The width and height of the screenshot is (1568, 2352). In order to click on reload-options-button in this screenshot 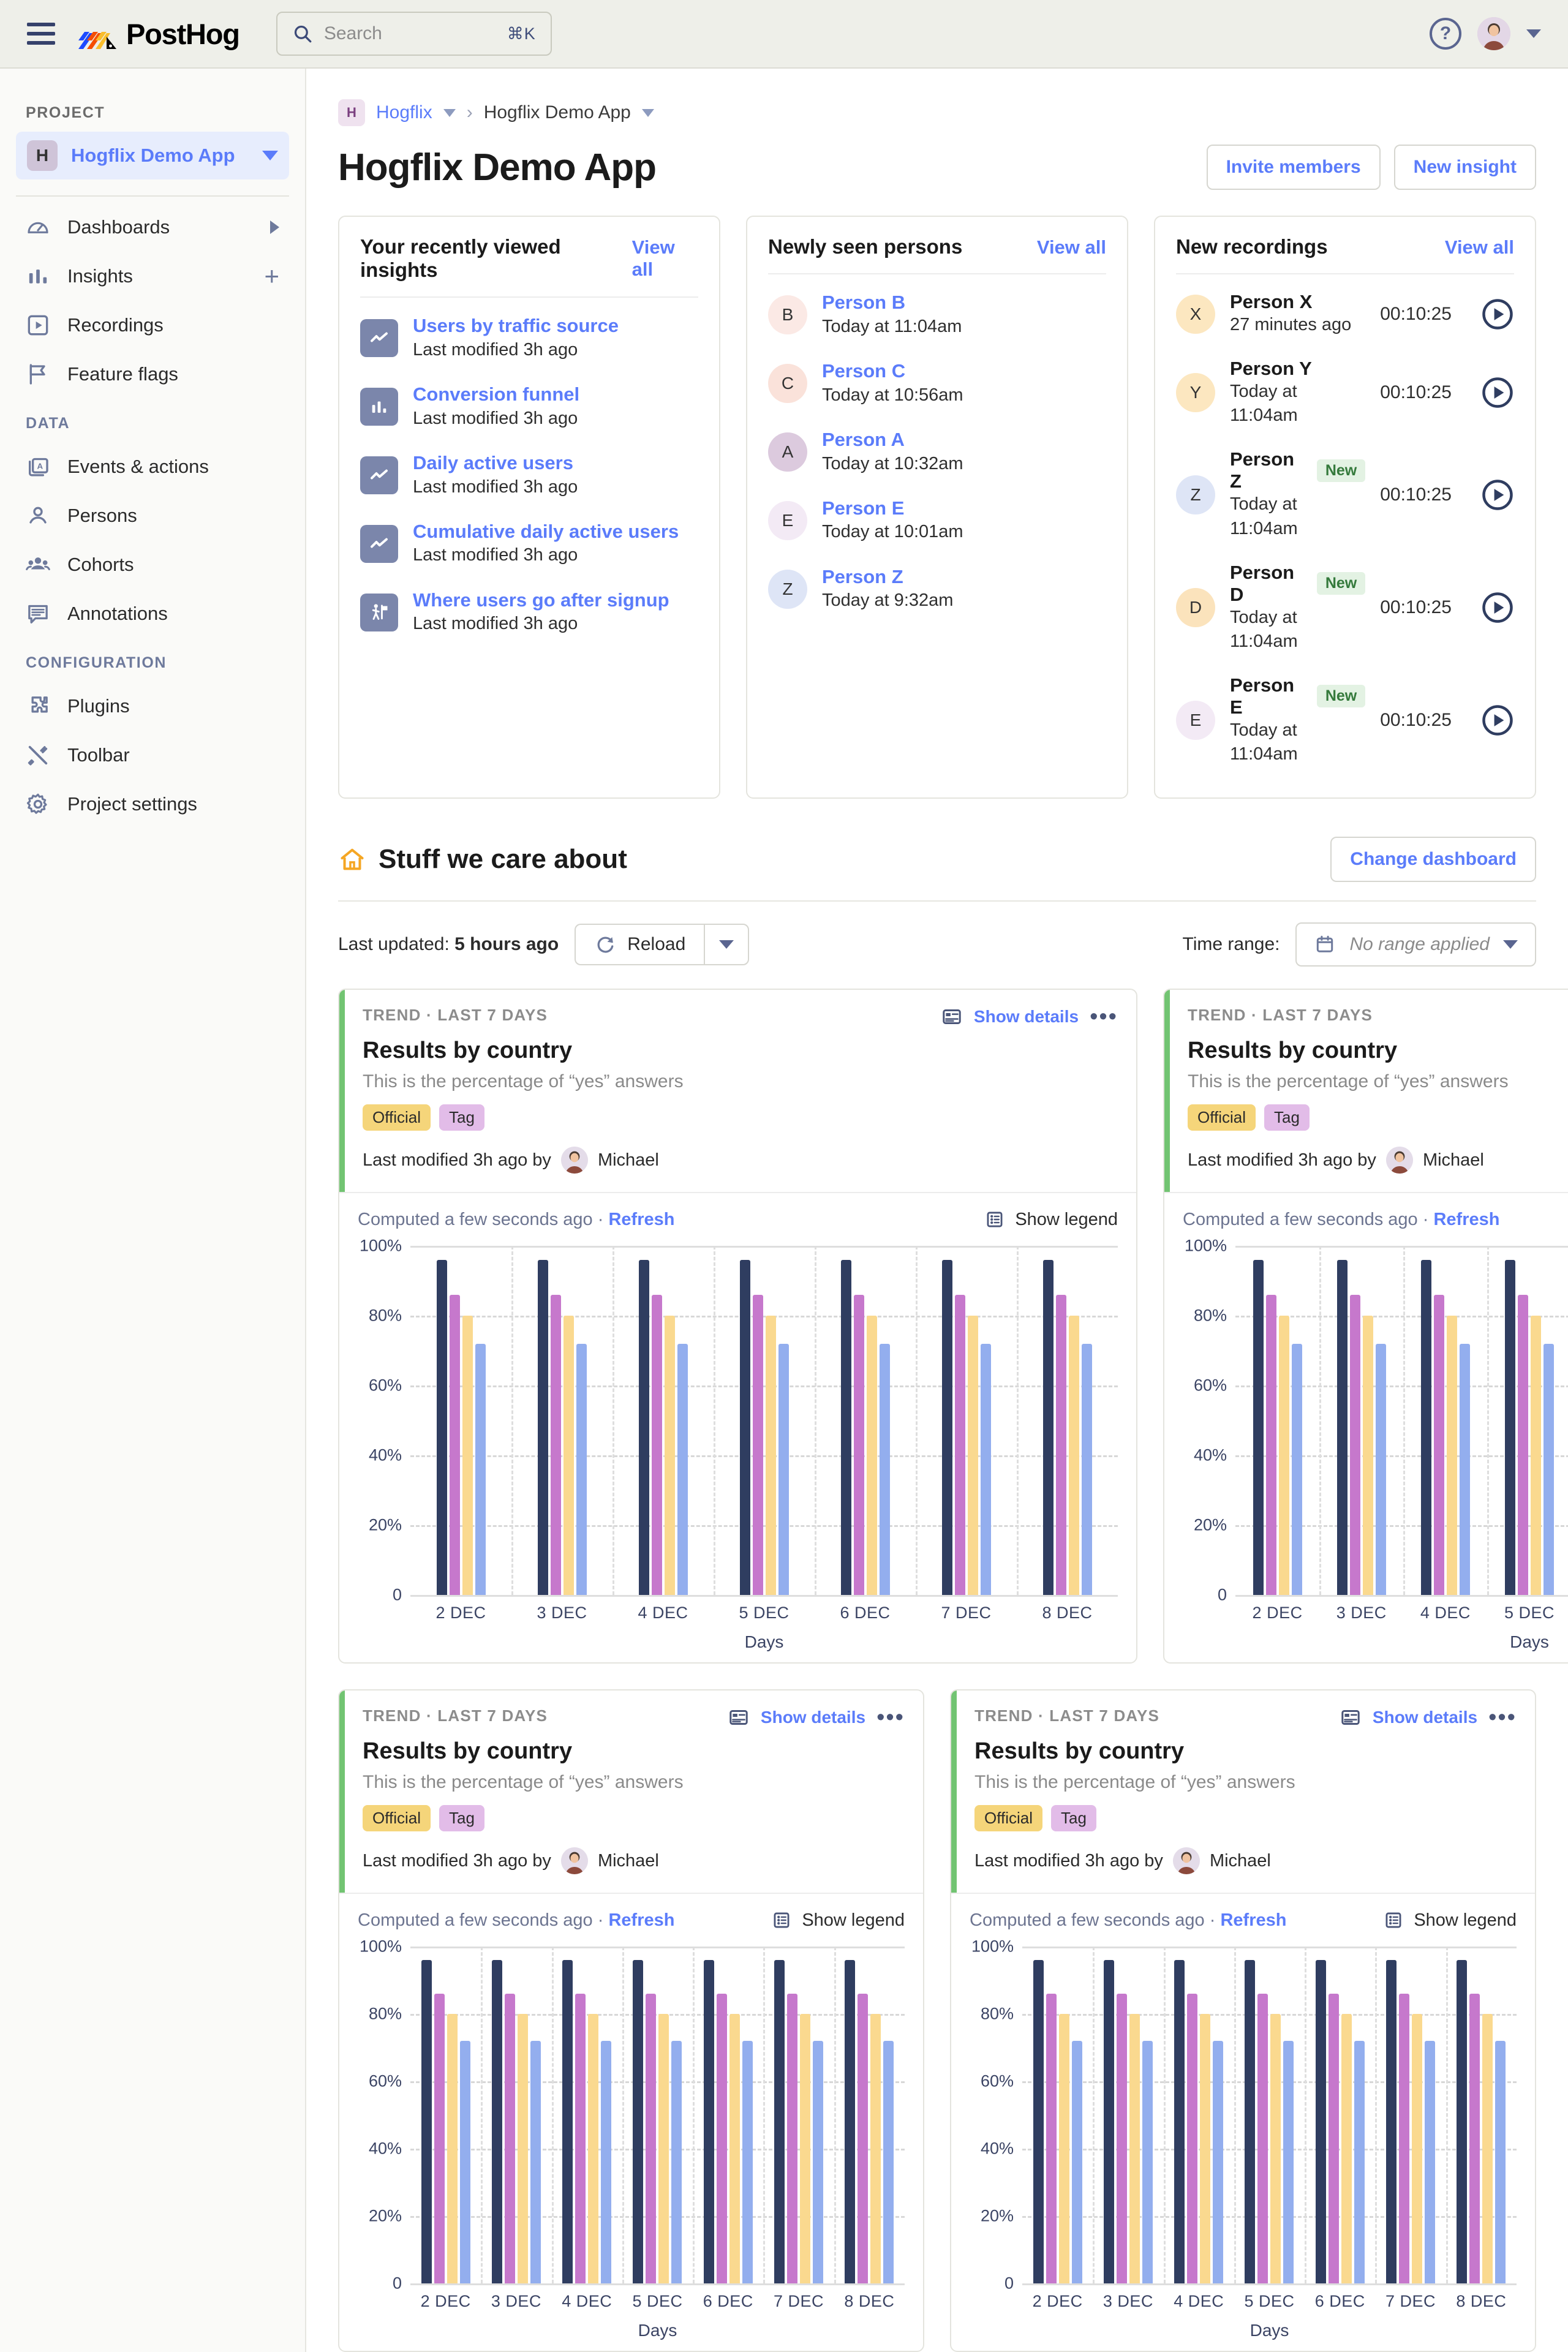, I will do `click(727, 945)`.